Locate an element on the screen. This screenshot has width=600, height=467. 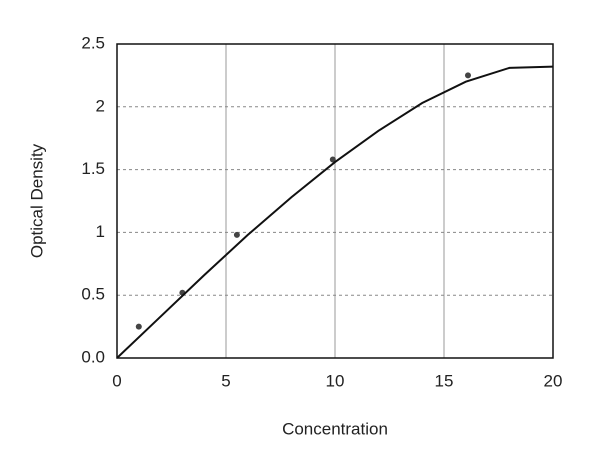
x-tick-label: 10 is located at coordinates (335, 380).